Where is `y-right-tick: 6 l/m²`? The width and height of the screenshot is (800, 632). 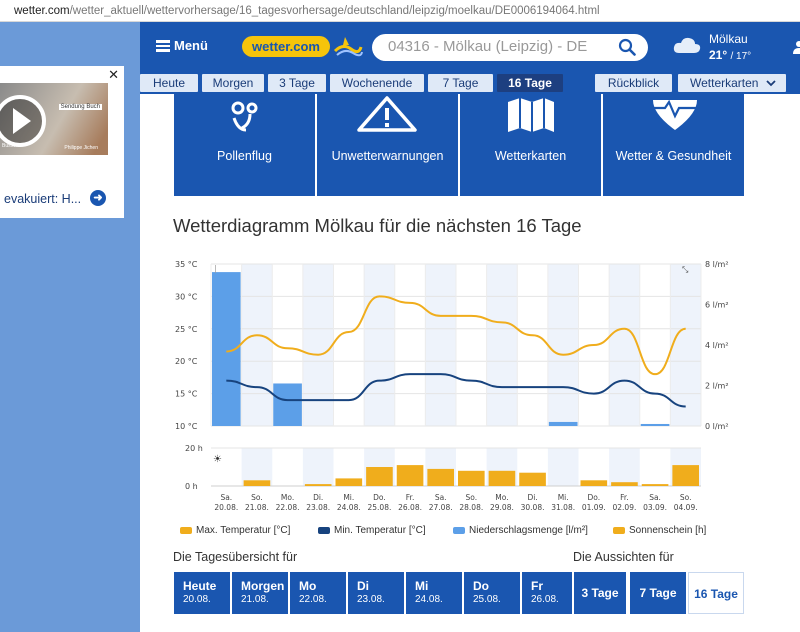
y-right-tick: 6 l/m² is located at coordinates (717, 305).